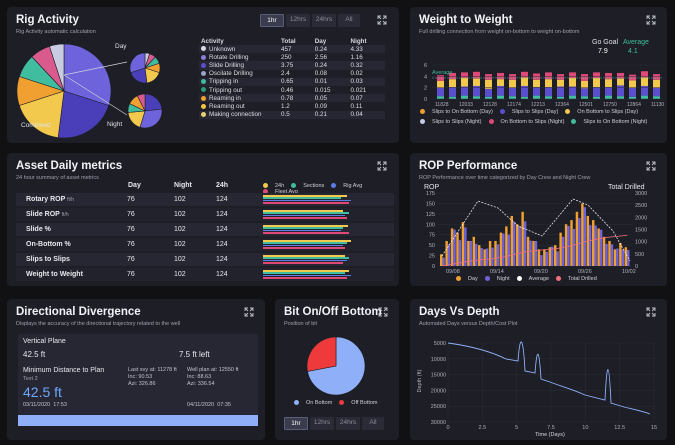 The image size is (675, 445). I want to click on rop-legend: Day Night Average Total Drilled, so click(530, 279).